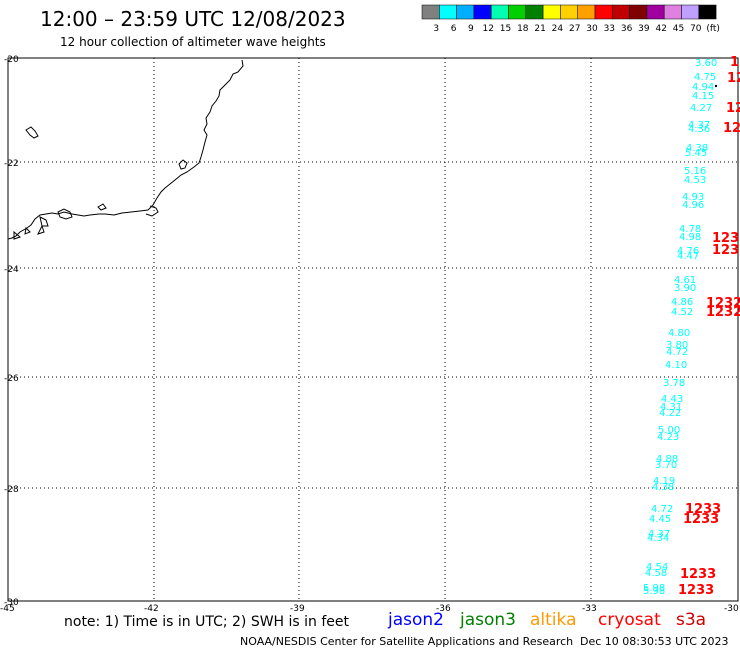 This screenshot has width=740, height=650. Describe the element at coordinates (690, 237) in the screenshot. I see `wave-height-label: 4.98` at that location.